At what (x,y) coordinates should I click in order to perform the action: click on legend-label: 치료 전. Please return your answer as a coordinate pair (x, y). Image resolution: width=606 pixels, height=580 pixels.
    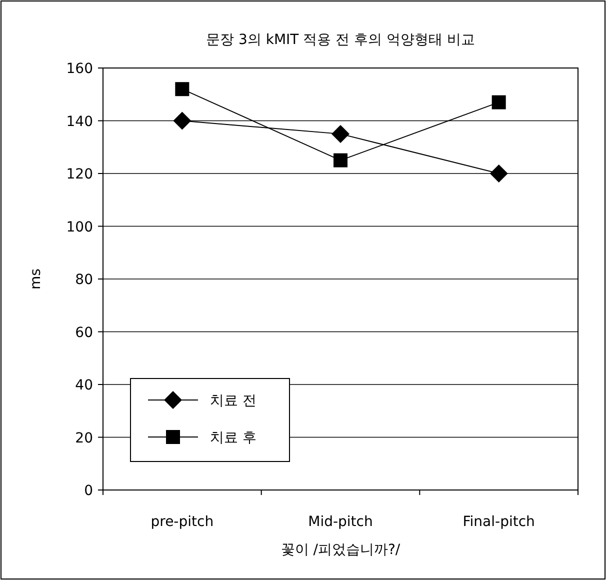
    Looking at the image, I should click on (233, 401).